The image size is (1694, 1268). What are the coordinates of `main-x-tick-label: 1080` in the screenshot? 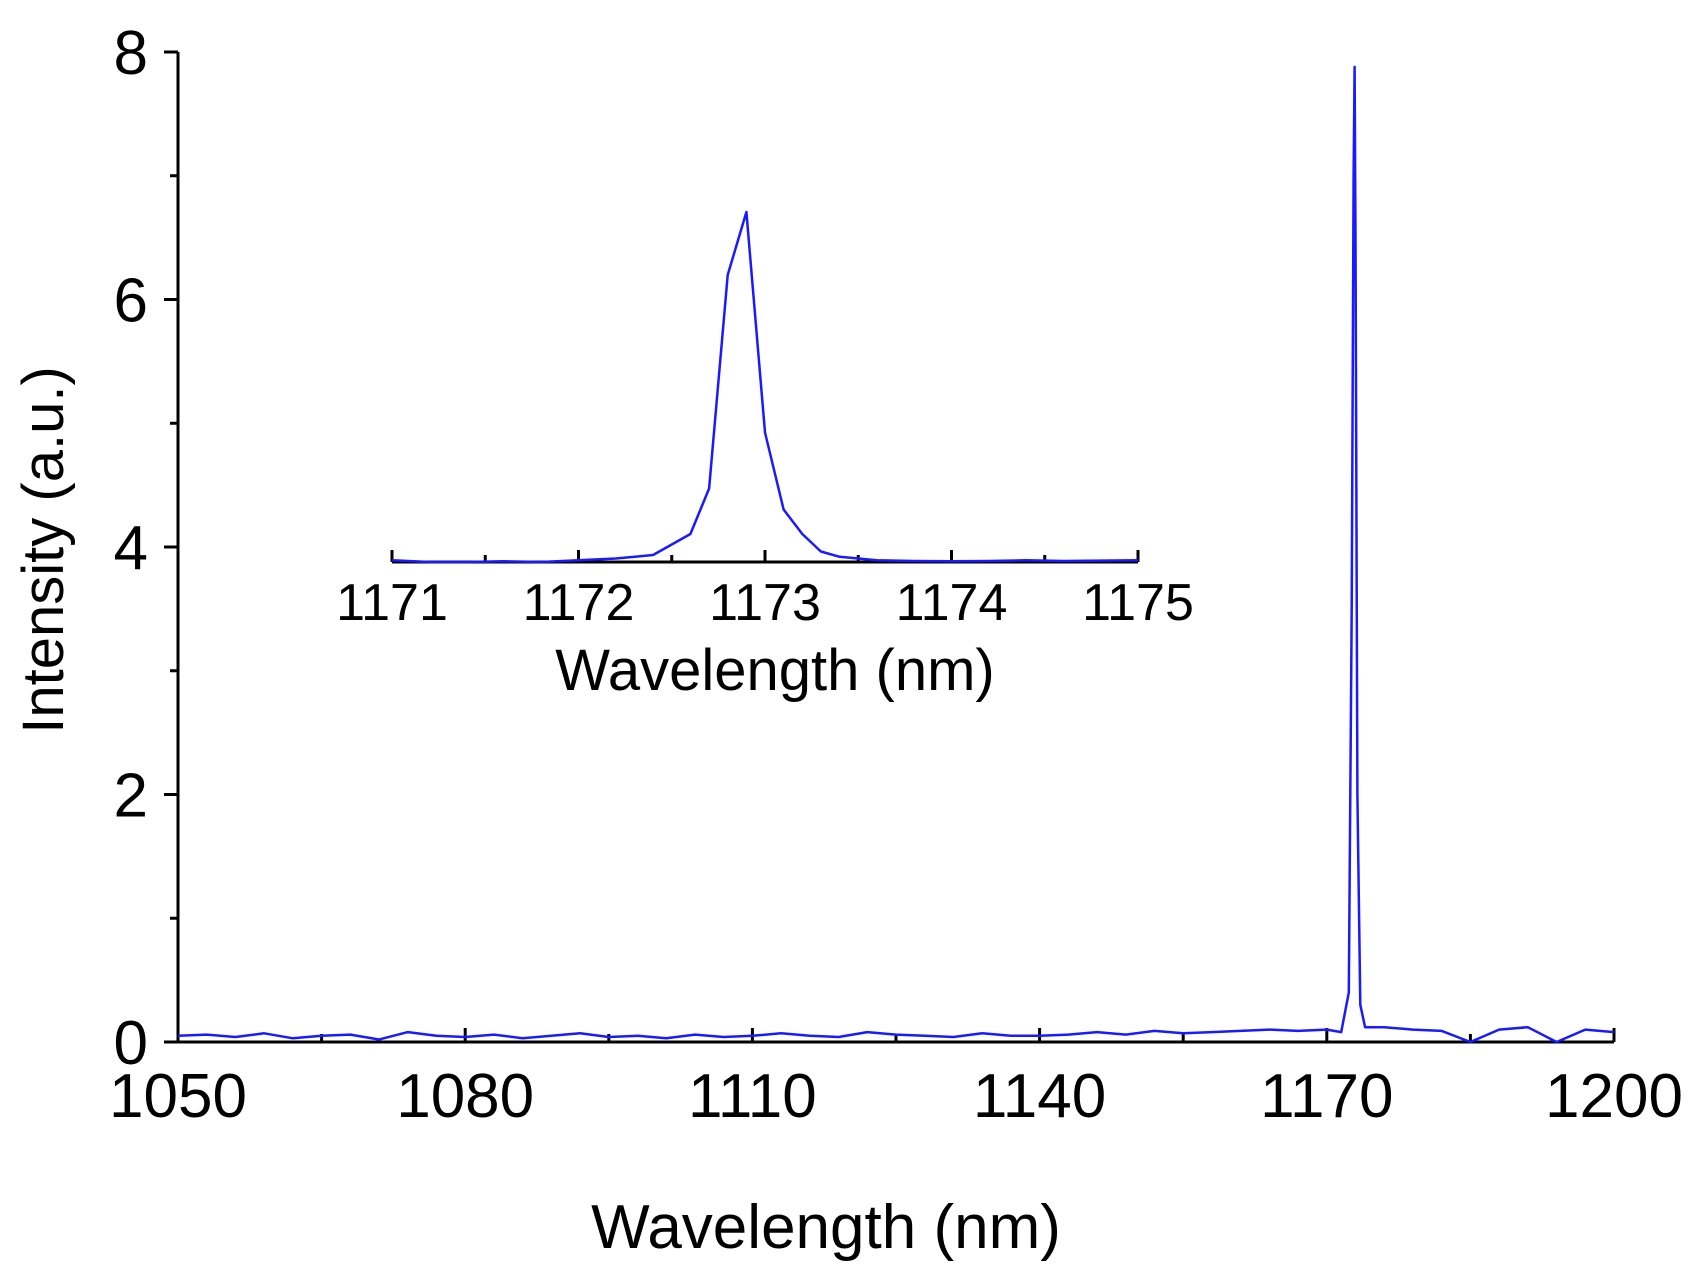 It's located at (465, 1096).